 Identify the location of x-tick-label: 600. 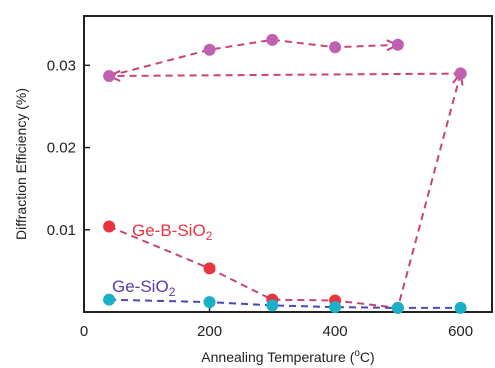
(460, 331).